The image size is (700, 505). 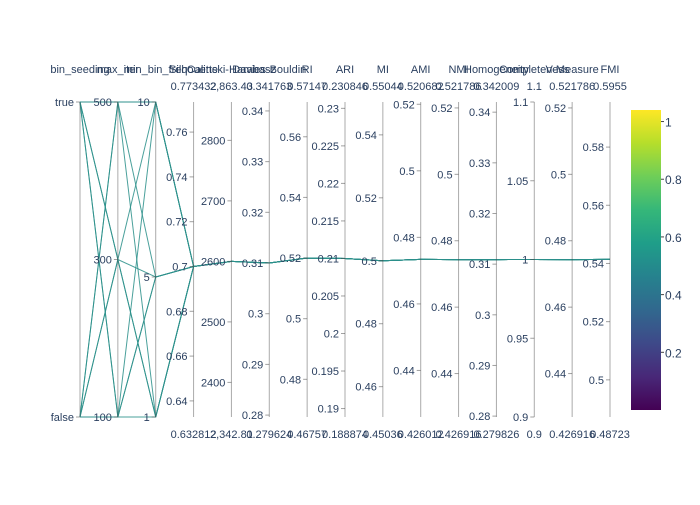 I want to click on axis-range-min: 2,342.81, so click(x=231, y=435).